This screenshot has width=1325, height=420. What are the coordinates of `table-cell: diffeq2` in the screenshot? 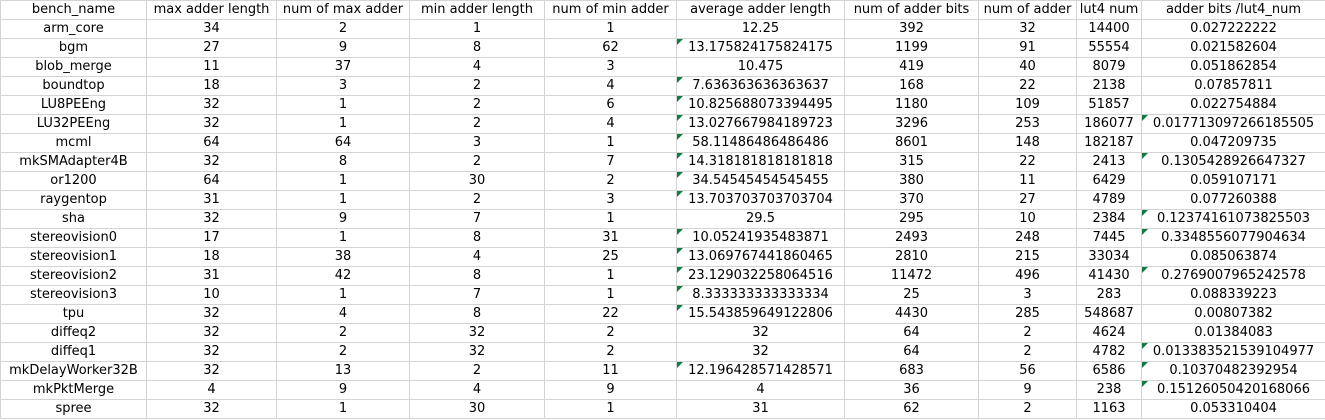 It's located at (73, 333).